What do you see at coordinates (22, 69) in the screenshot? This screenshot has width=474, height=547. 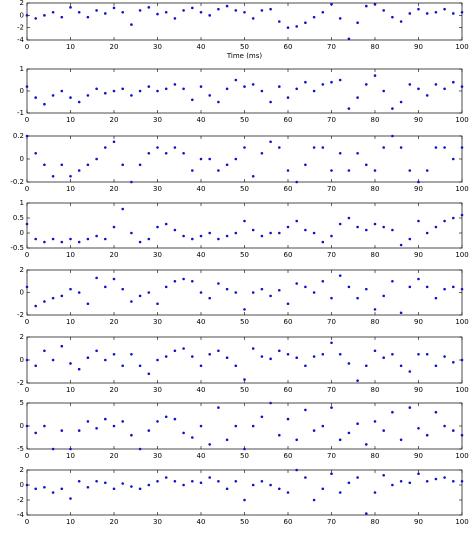 I see `y-tick-label: 1` at bounding box center [22, 69].